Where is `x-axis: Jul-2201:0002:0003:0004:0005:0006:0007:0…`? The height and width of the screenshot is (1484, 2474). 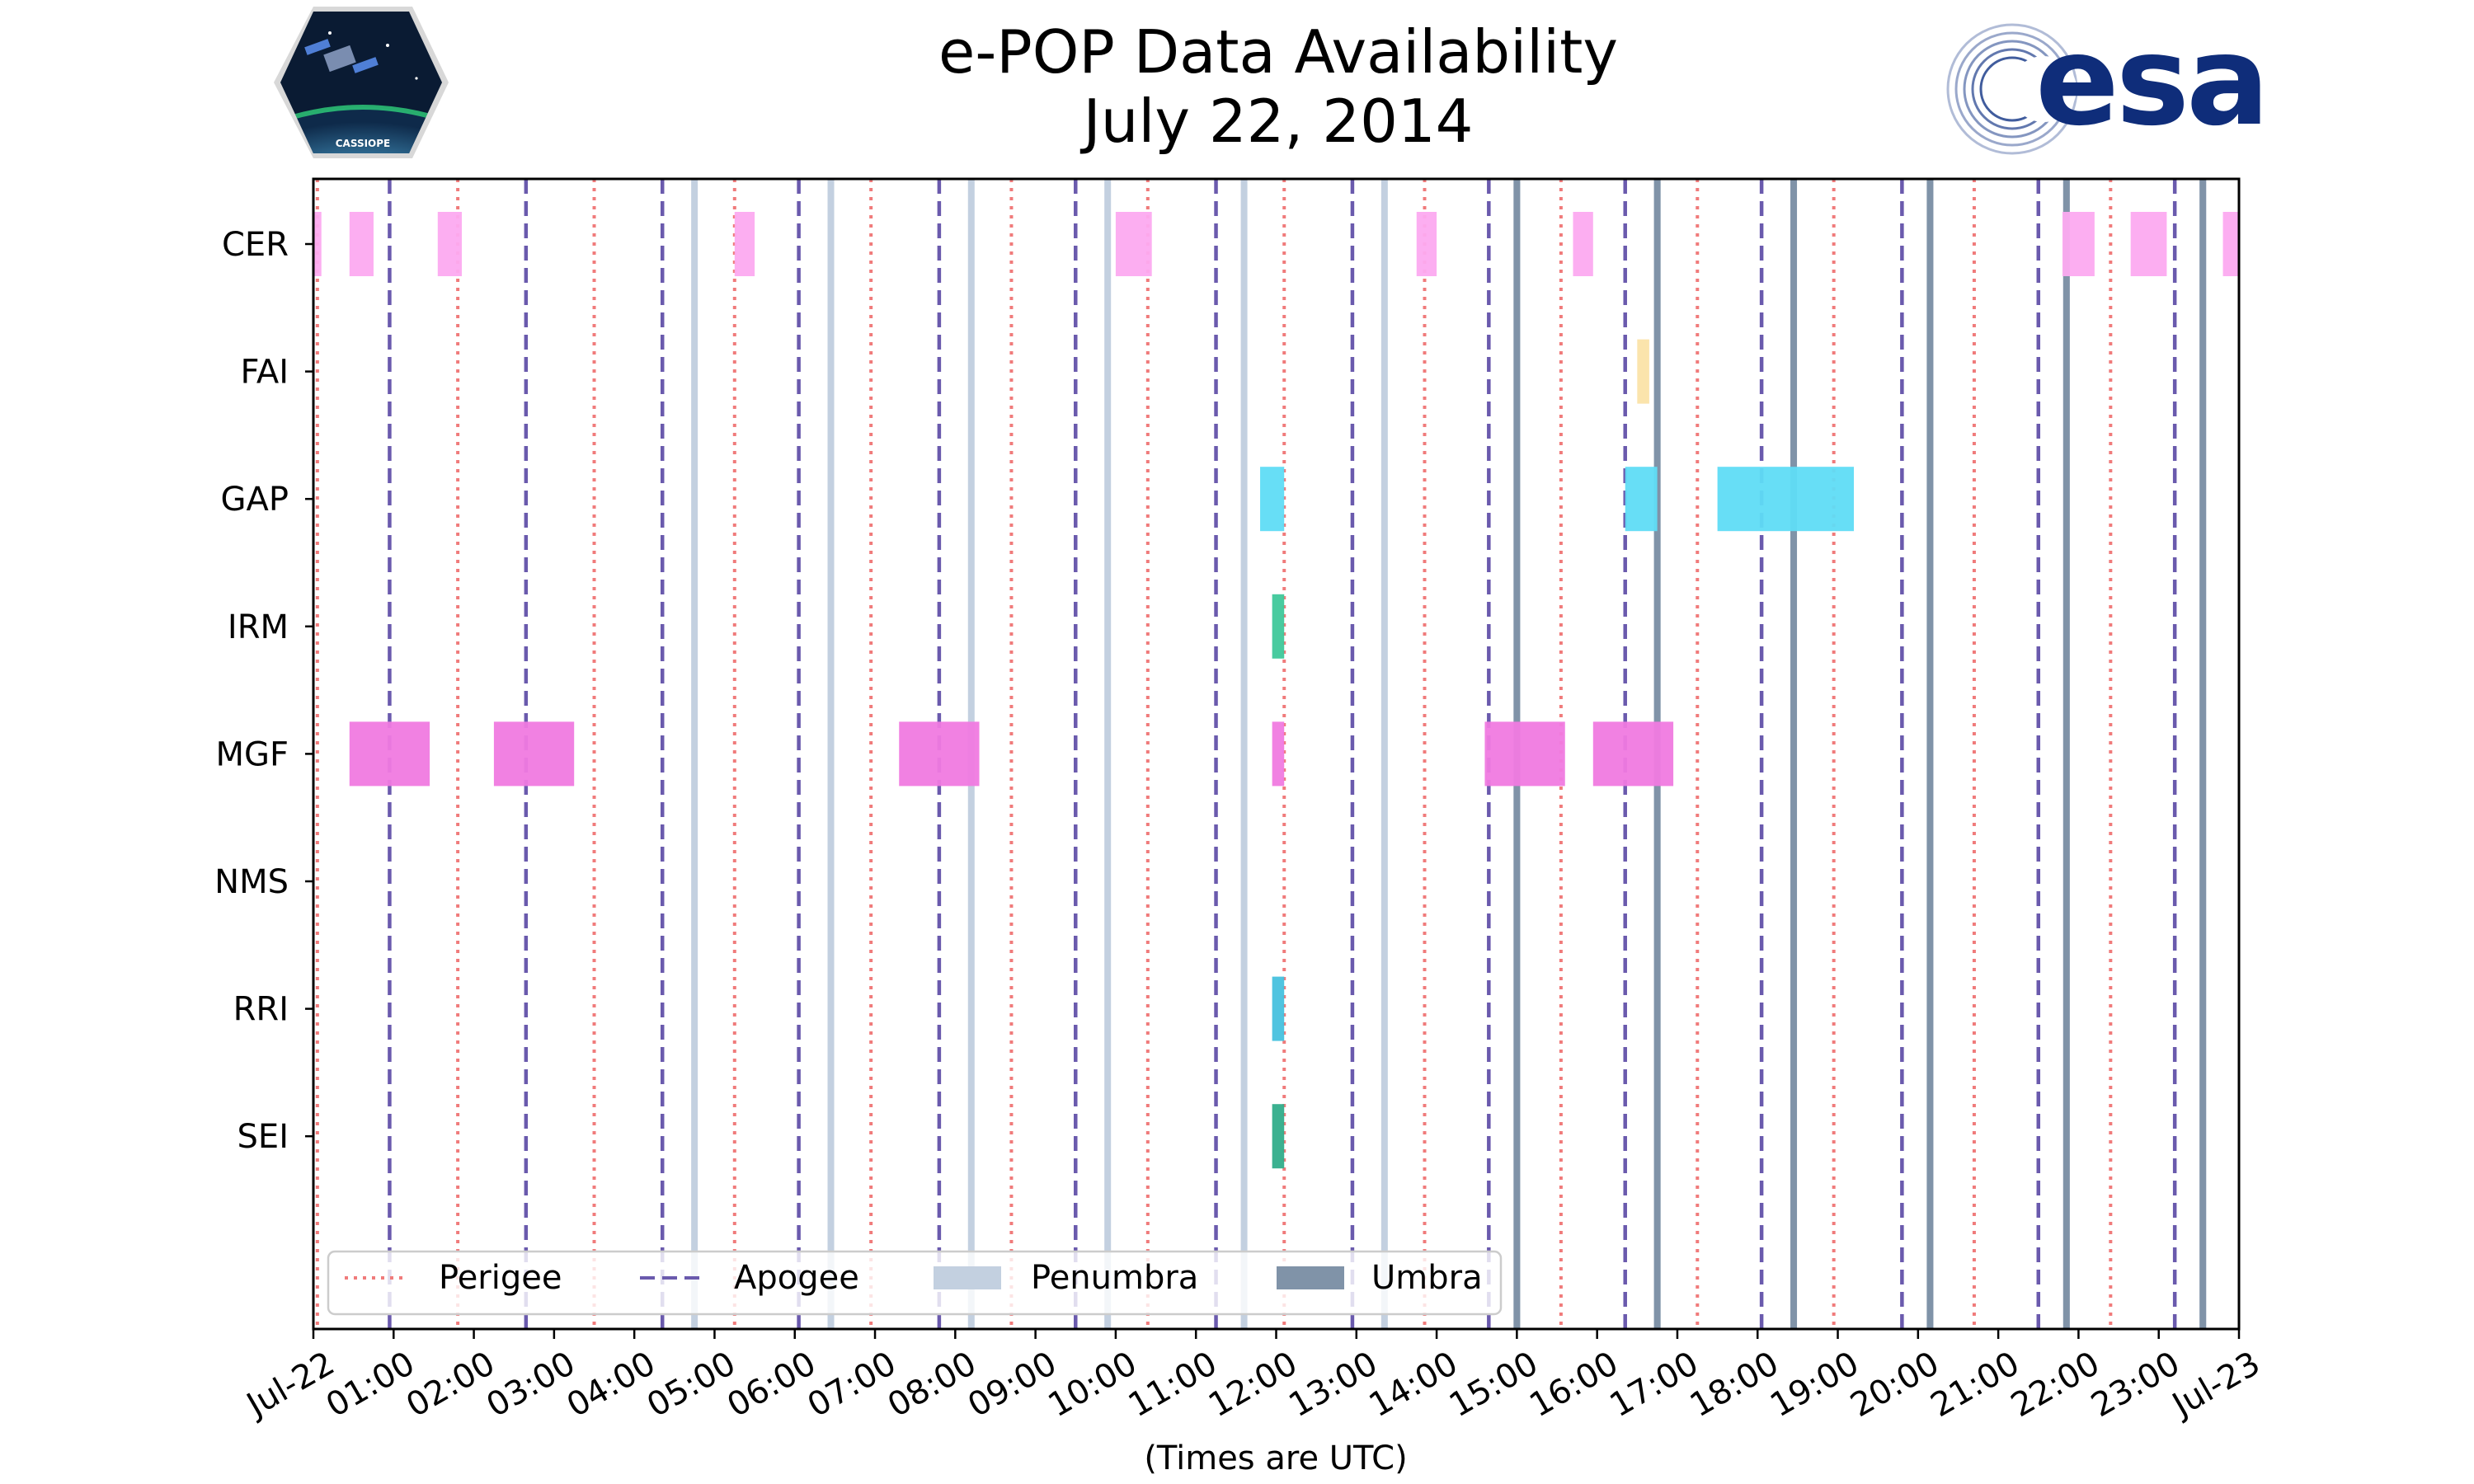
x-axis: Jul-2201:0002:0003:0004:0005:0006:0007:0… is located at coordinates (1252, 1377).